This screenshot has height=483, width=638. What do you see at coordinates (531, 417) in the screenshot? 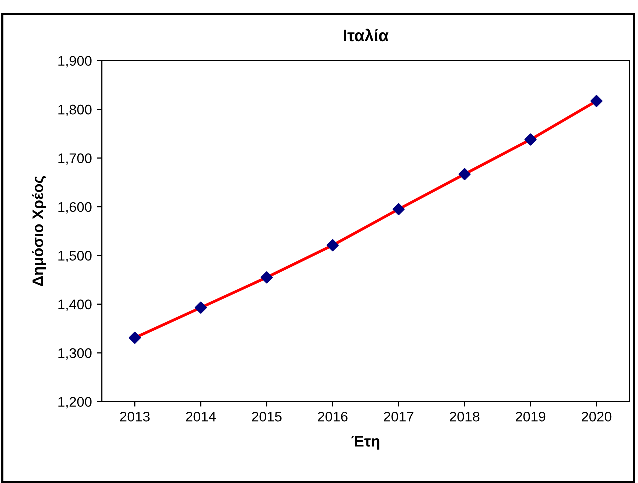
I see `x-tick-label: 2019` at bounding box center [531, 417].